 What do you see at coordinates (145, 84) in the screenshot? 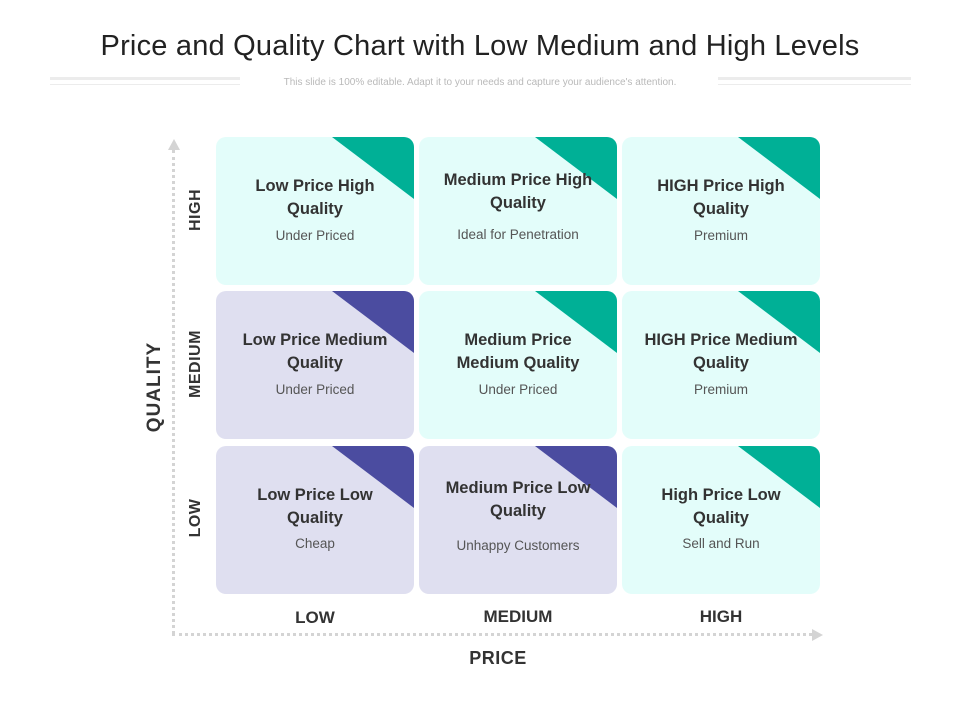
I see `subtitle-divider-left-thin` at bounding box center [145, 84].